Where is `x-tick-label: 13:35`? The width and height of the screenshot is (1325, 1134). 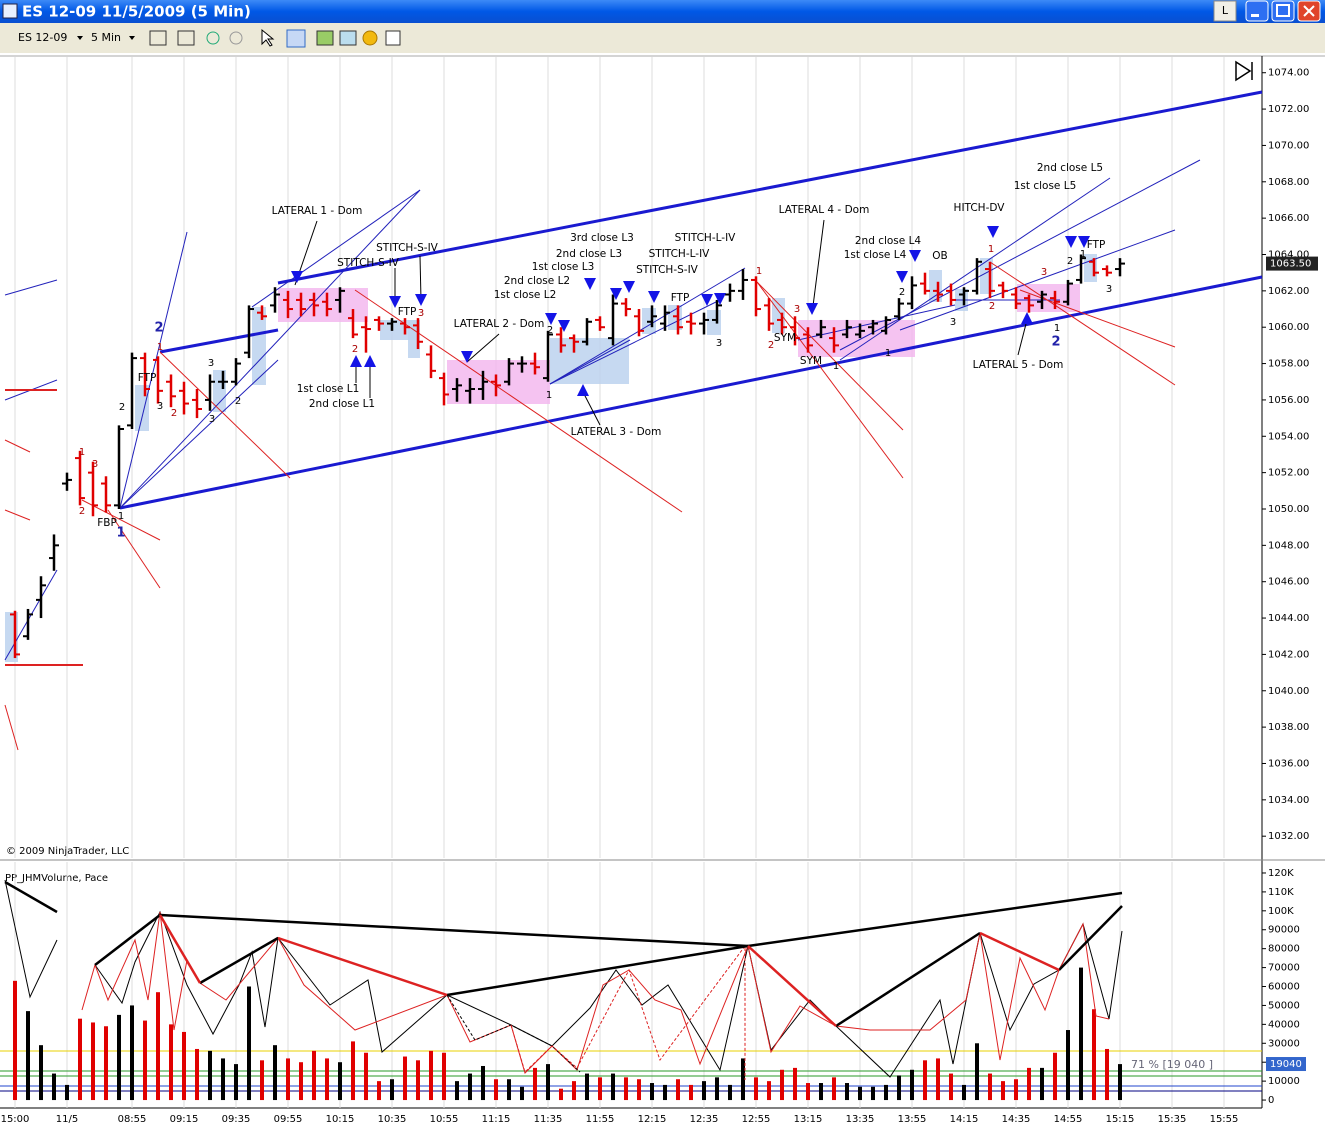 x-tick-label: 13:35 is located at coordinates (860, 1119).